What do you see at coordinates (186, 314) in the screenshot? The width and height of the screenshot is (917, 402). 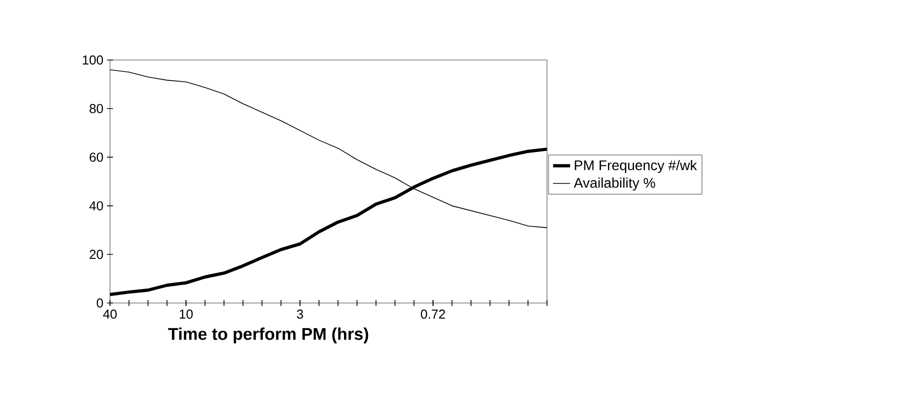 I see `x-tick-label: 10` at bounding box center [186, 314].